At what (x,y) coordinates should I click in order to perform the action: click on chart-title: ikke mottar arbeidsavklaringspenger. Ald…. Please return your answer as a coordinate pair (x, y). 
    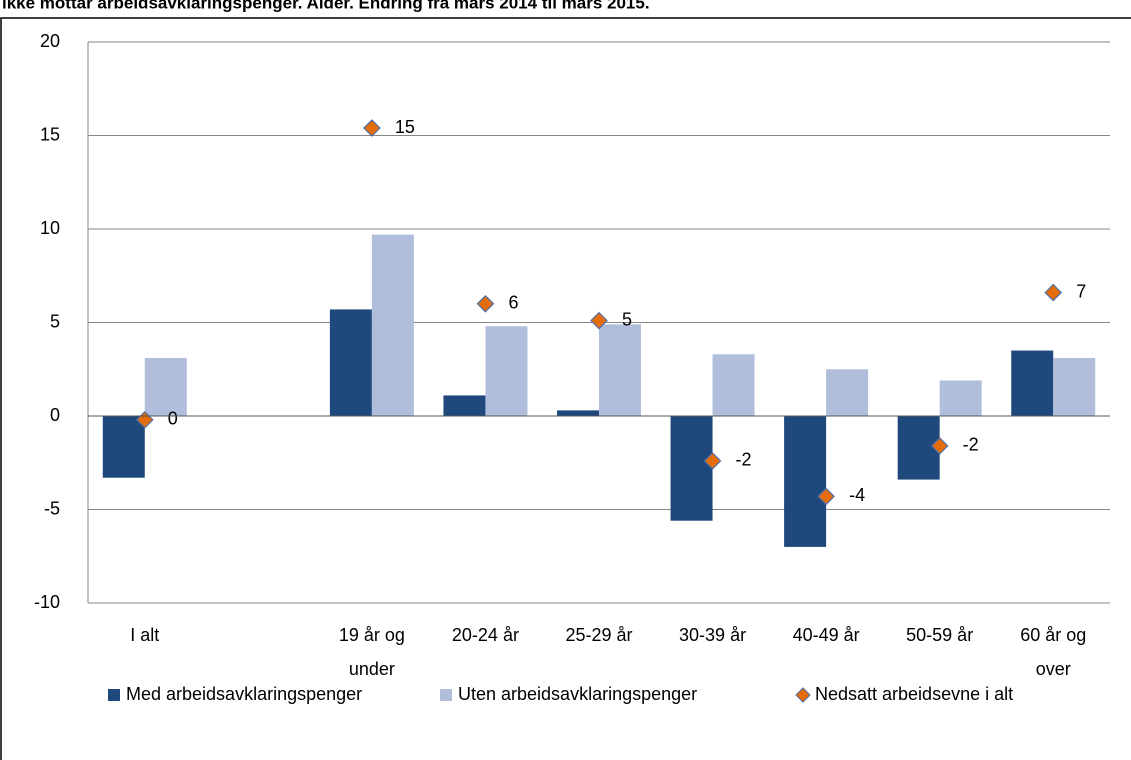
    Looking at the image, I should click on (326, 6).